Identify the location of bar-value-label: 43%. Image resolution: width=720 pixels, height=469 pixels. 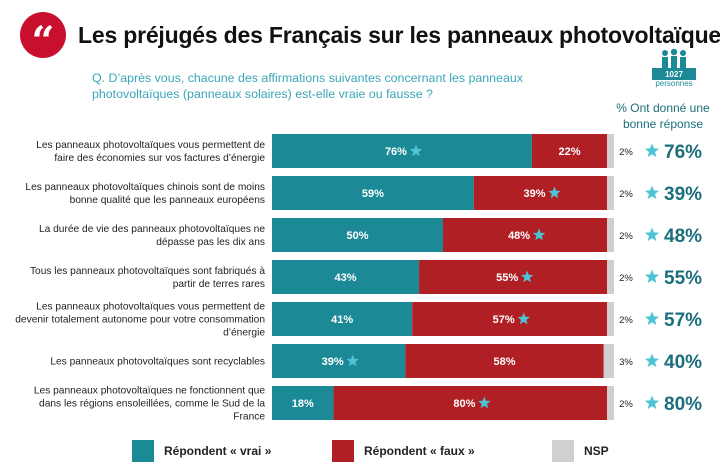
(346, 278).